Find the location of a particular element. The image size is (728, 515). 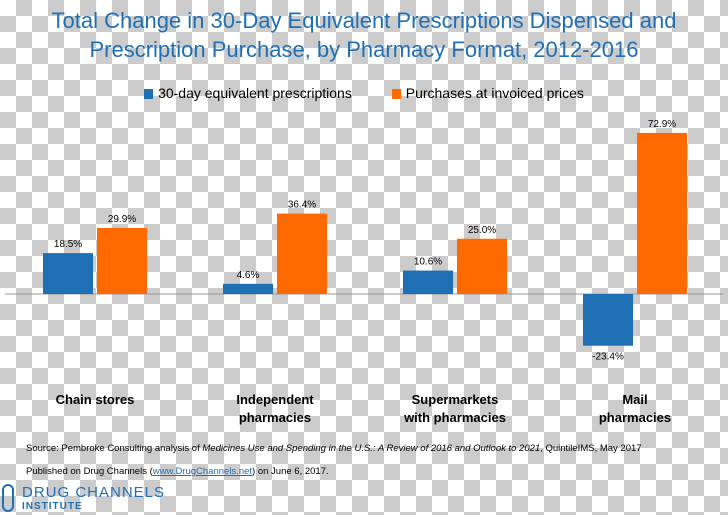

data-label: 36.4% is located at coordinates (302, 205).